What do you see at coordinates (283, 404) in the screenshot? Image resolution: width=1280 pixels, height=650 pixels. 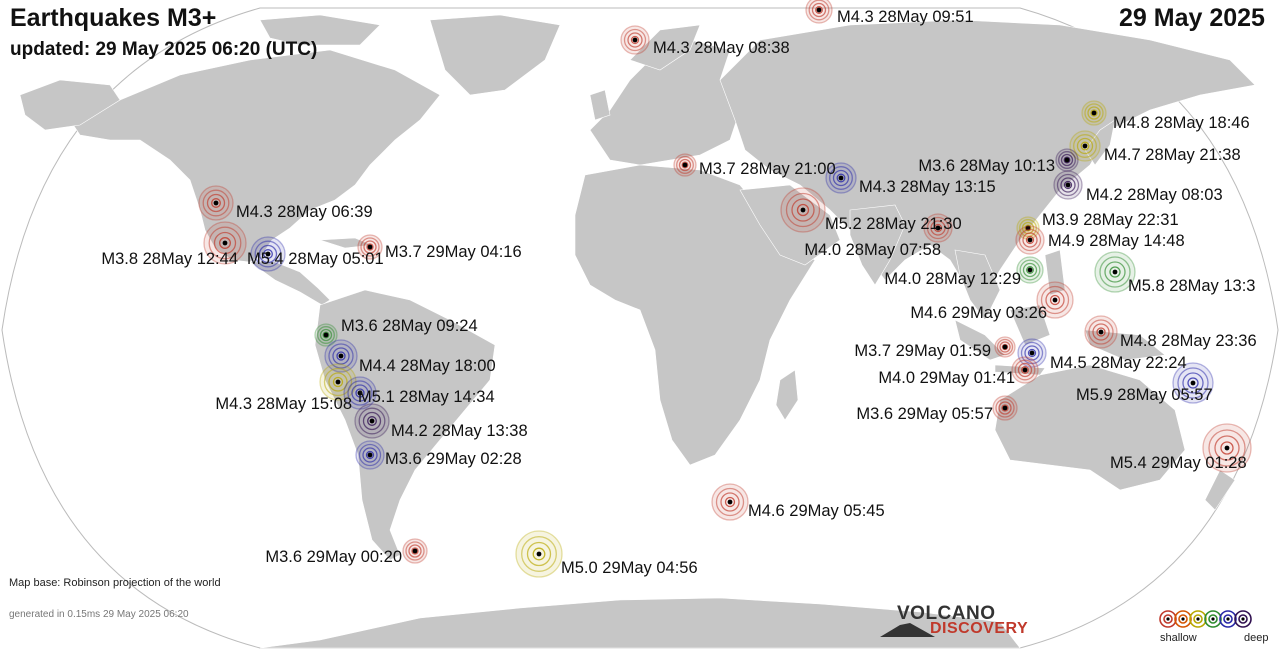 I see `earthquake-label: M4.3 28May 15:08` at bounding box center [283, 404].